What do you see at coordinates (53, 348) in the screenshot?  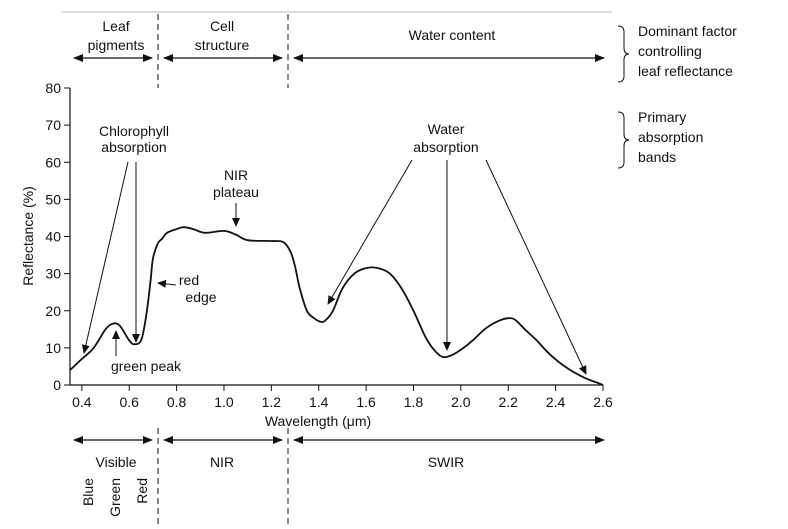 I see `y-tick-label: 10` at bounding box center [53, 348].